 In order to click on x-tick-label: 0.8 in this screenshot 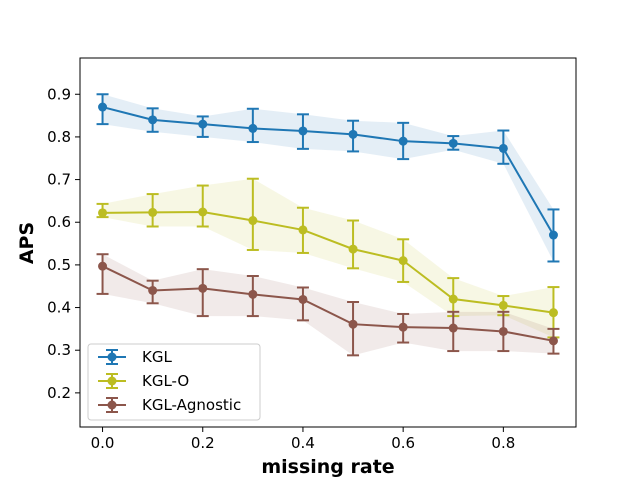, I will do `click(503, 443)`.